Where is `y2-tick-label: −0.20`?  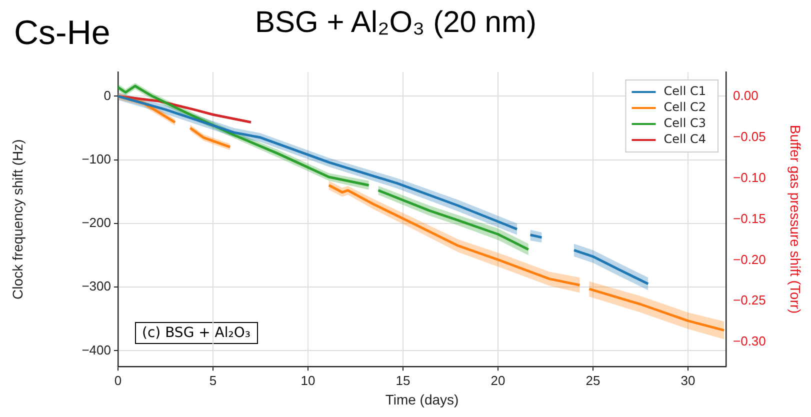 y2-tick-label: −0.20 is located at coordinates (749, 259).